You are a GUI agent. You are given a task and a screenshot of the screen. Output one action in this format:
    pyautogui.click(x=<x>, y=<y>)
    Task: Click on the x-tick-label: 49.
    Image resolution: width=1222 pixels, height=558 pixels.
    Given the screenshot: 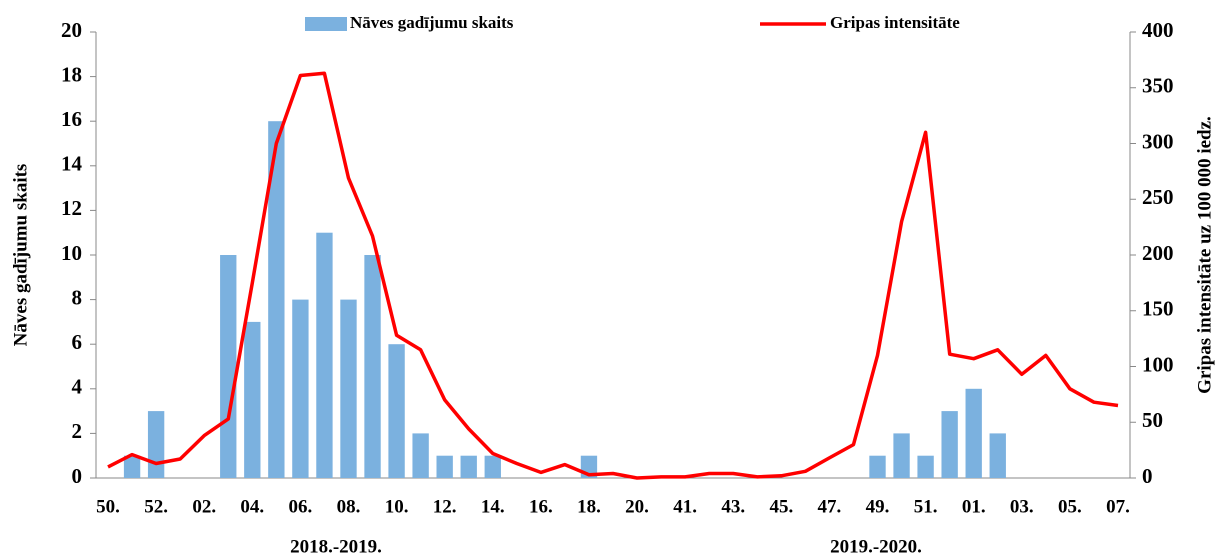 What is the action you would take?
    pyautogui.click(x=878, y=506)
    